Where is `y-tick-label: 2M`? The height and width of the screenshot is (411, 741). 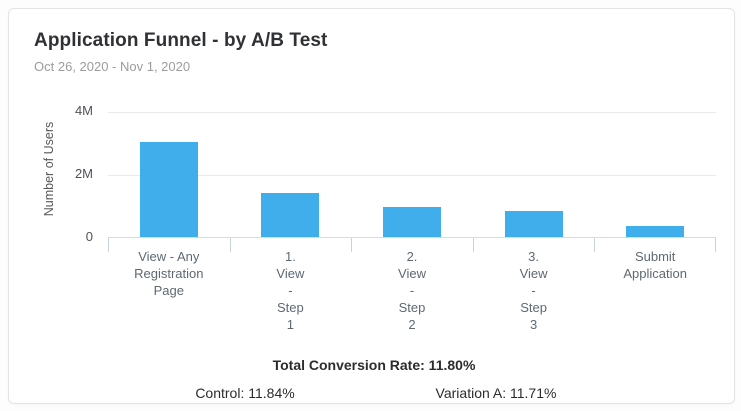
y-tick-label: 2M is located at coordinates (83, 173).